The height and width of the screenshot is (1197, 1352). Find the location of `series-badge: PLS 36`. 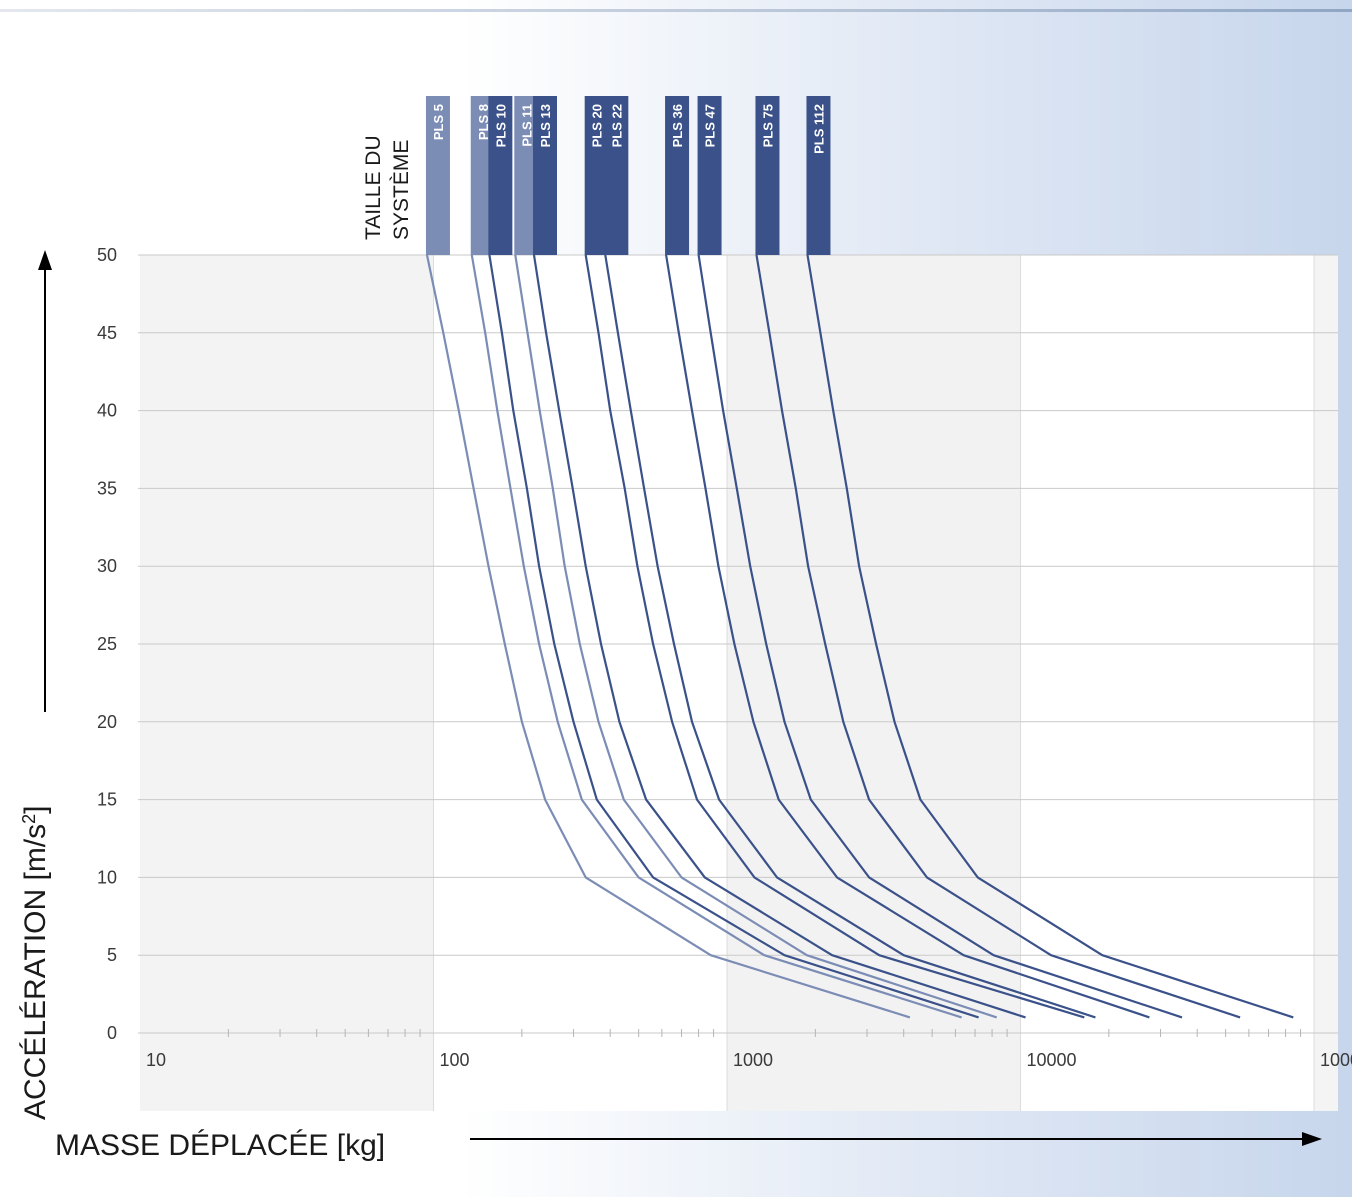

series-badge: PLS 36 is located at coordinates (677, 175).